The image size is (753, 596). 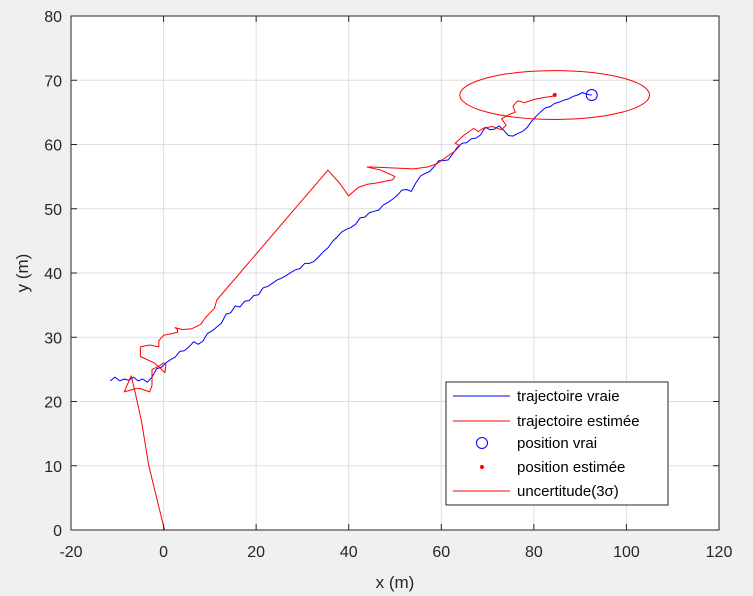 What do you see at coordinates (53, 338) in the screenshot?
I see `y-tick-label: 30` at bounding box center [53, 338].